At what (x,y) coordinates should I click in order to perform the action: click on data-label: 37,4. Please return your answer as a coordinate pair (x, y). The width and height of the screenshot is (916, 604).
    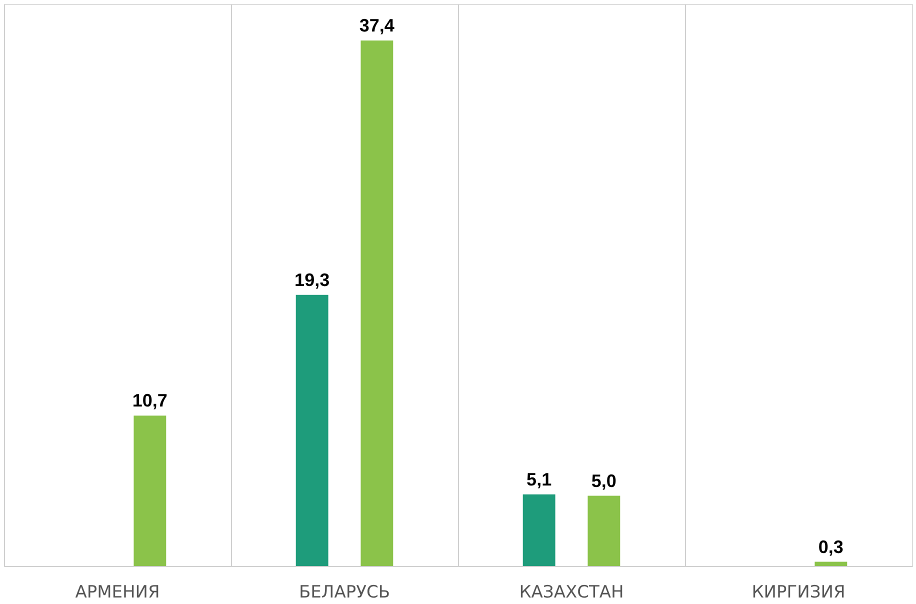
    Looking at the image, I should click on (376, 26).